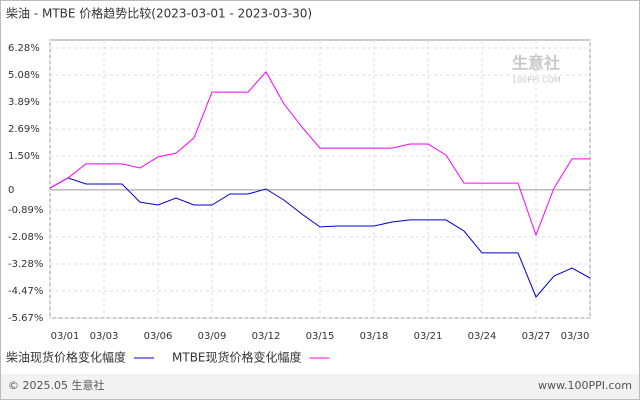  Describe the element at coordinates (25, 318) in the screenshot. I see `y-tick-label: -5.67%` at that location.